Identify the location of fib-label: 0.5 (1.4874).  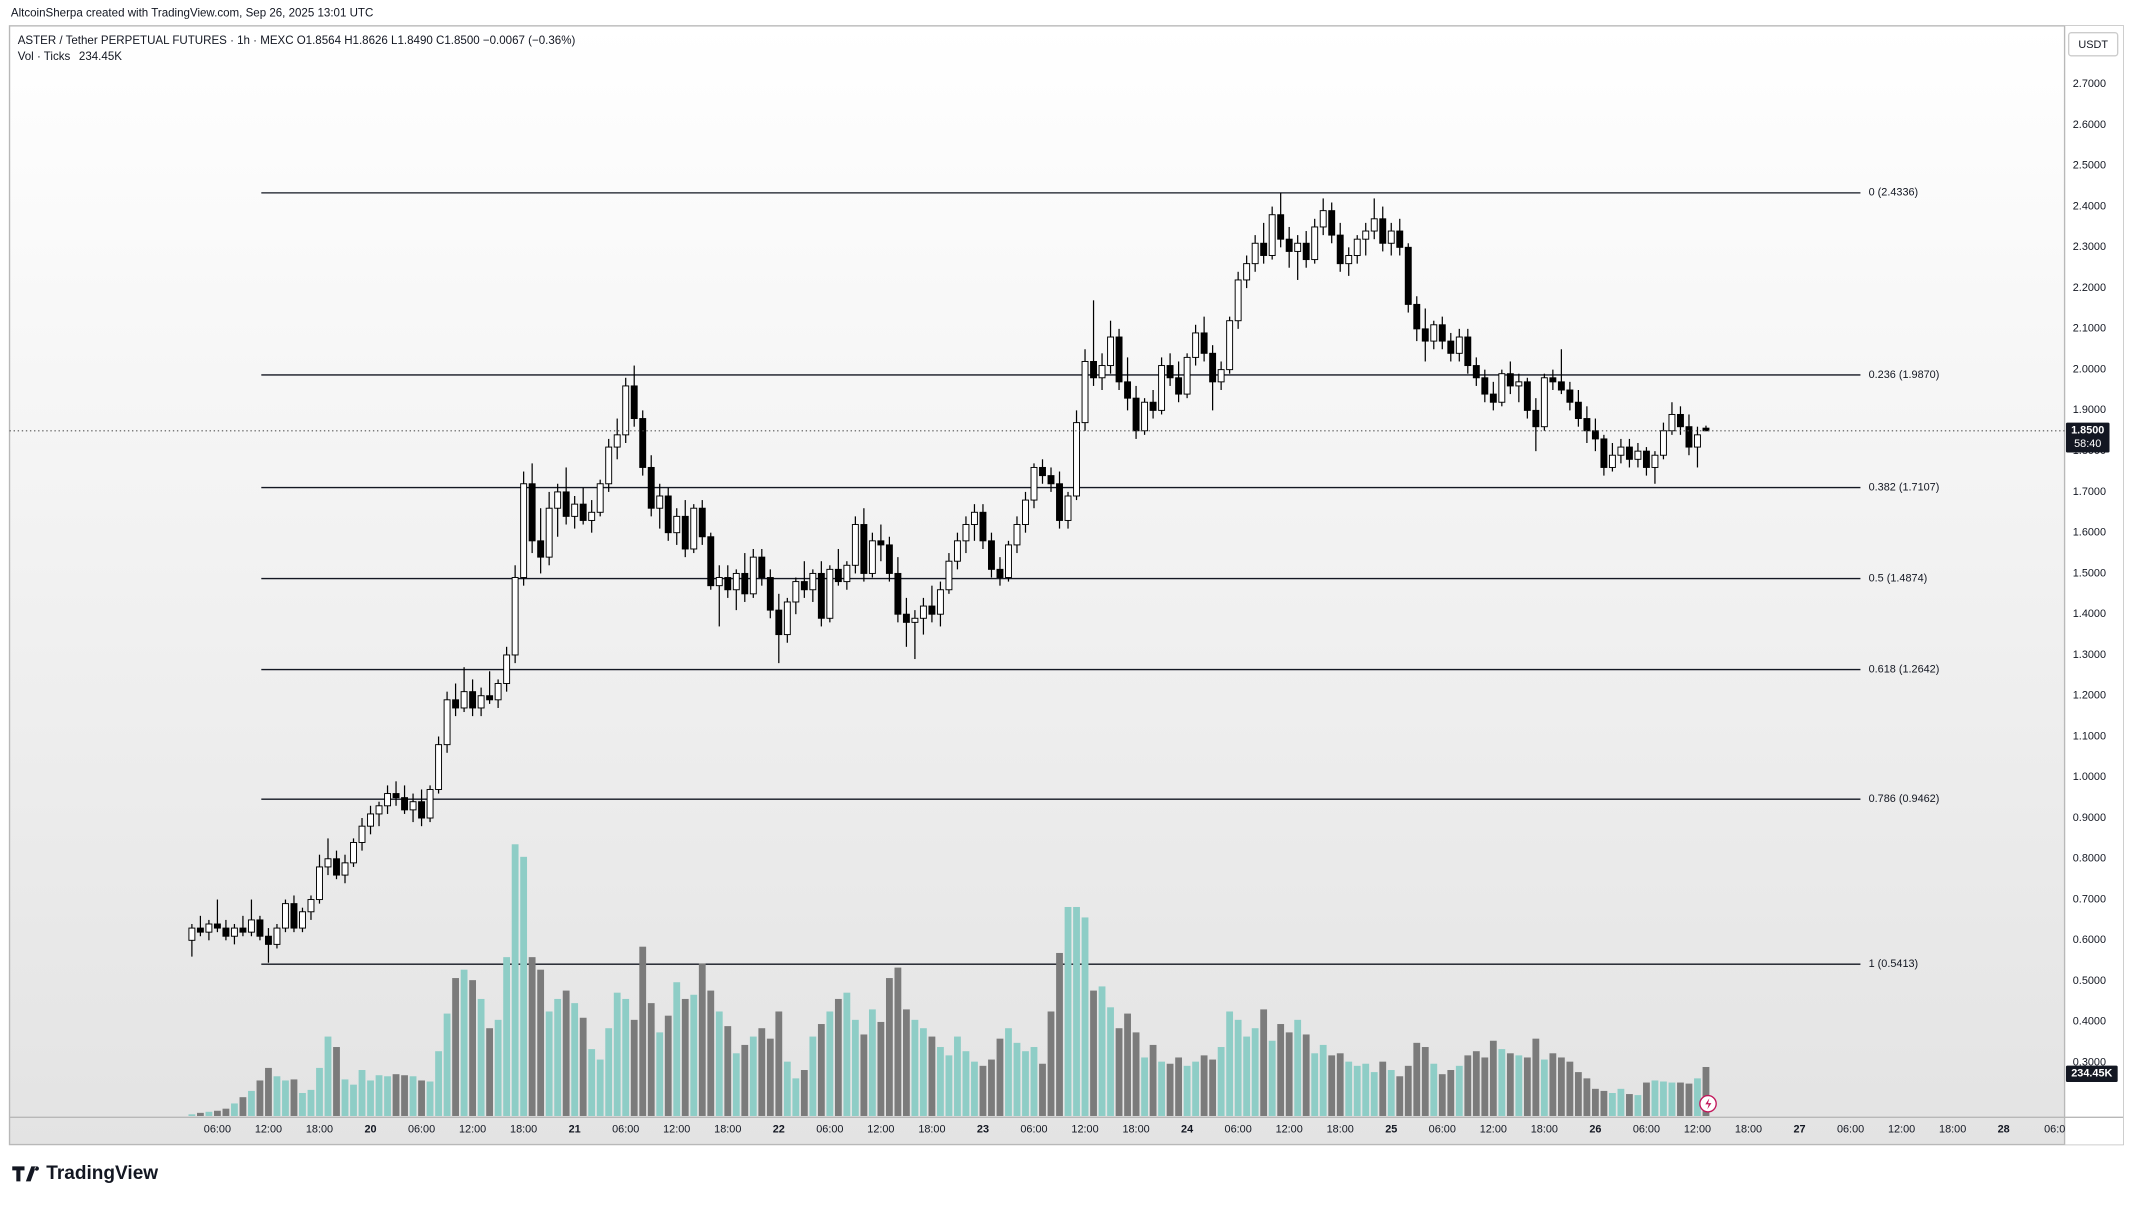
(1898, 578).